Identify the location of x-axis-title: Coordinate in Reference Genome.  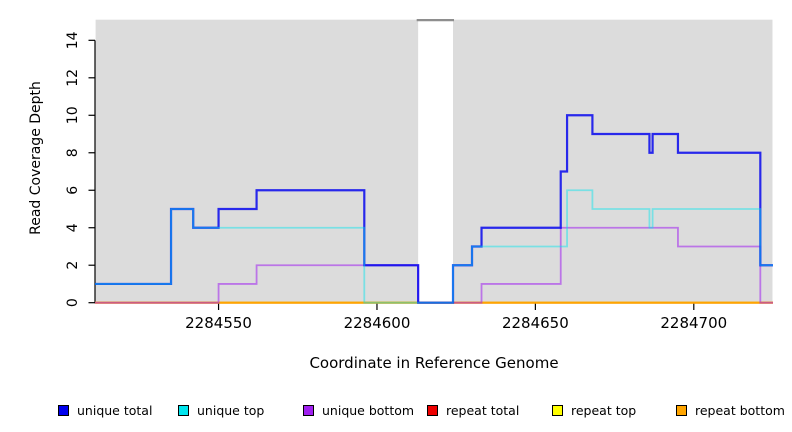
(434, 363).